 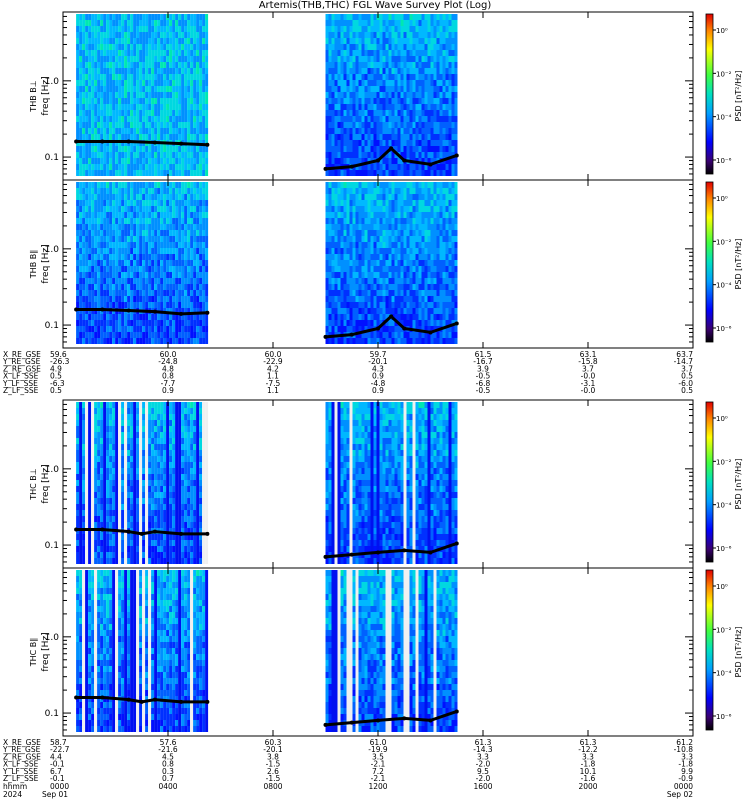 I want to click on ephem-value: -6.8, so click(x=483, y=383).